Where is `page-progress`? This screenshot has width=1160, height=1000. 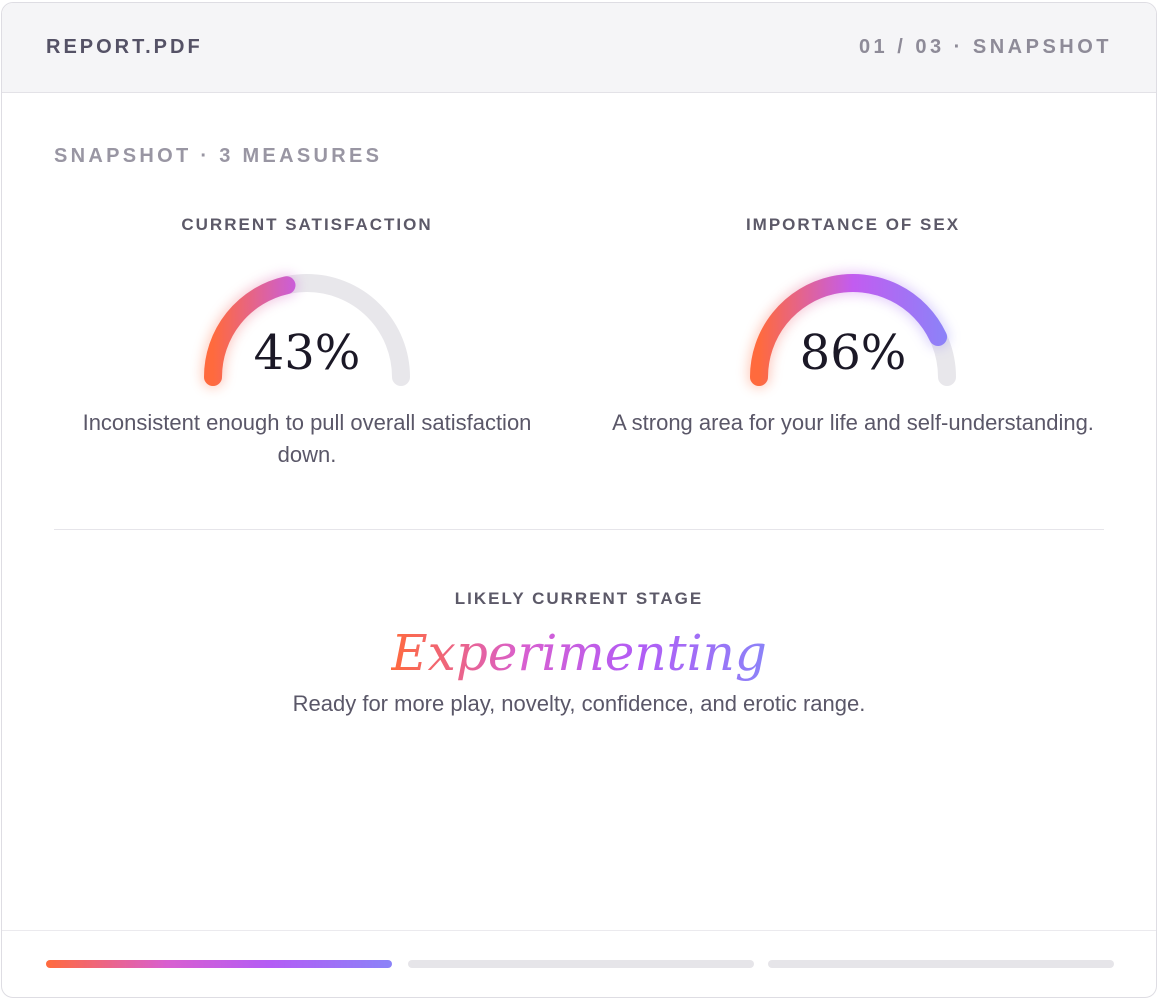
page-progress is located at coordinates (579, 963).